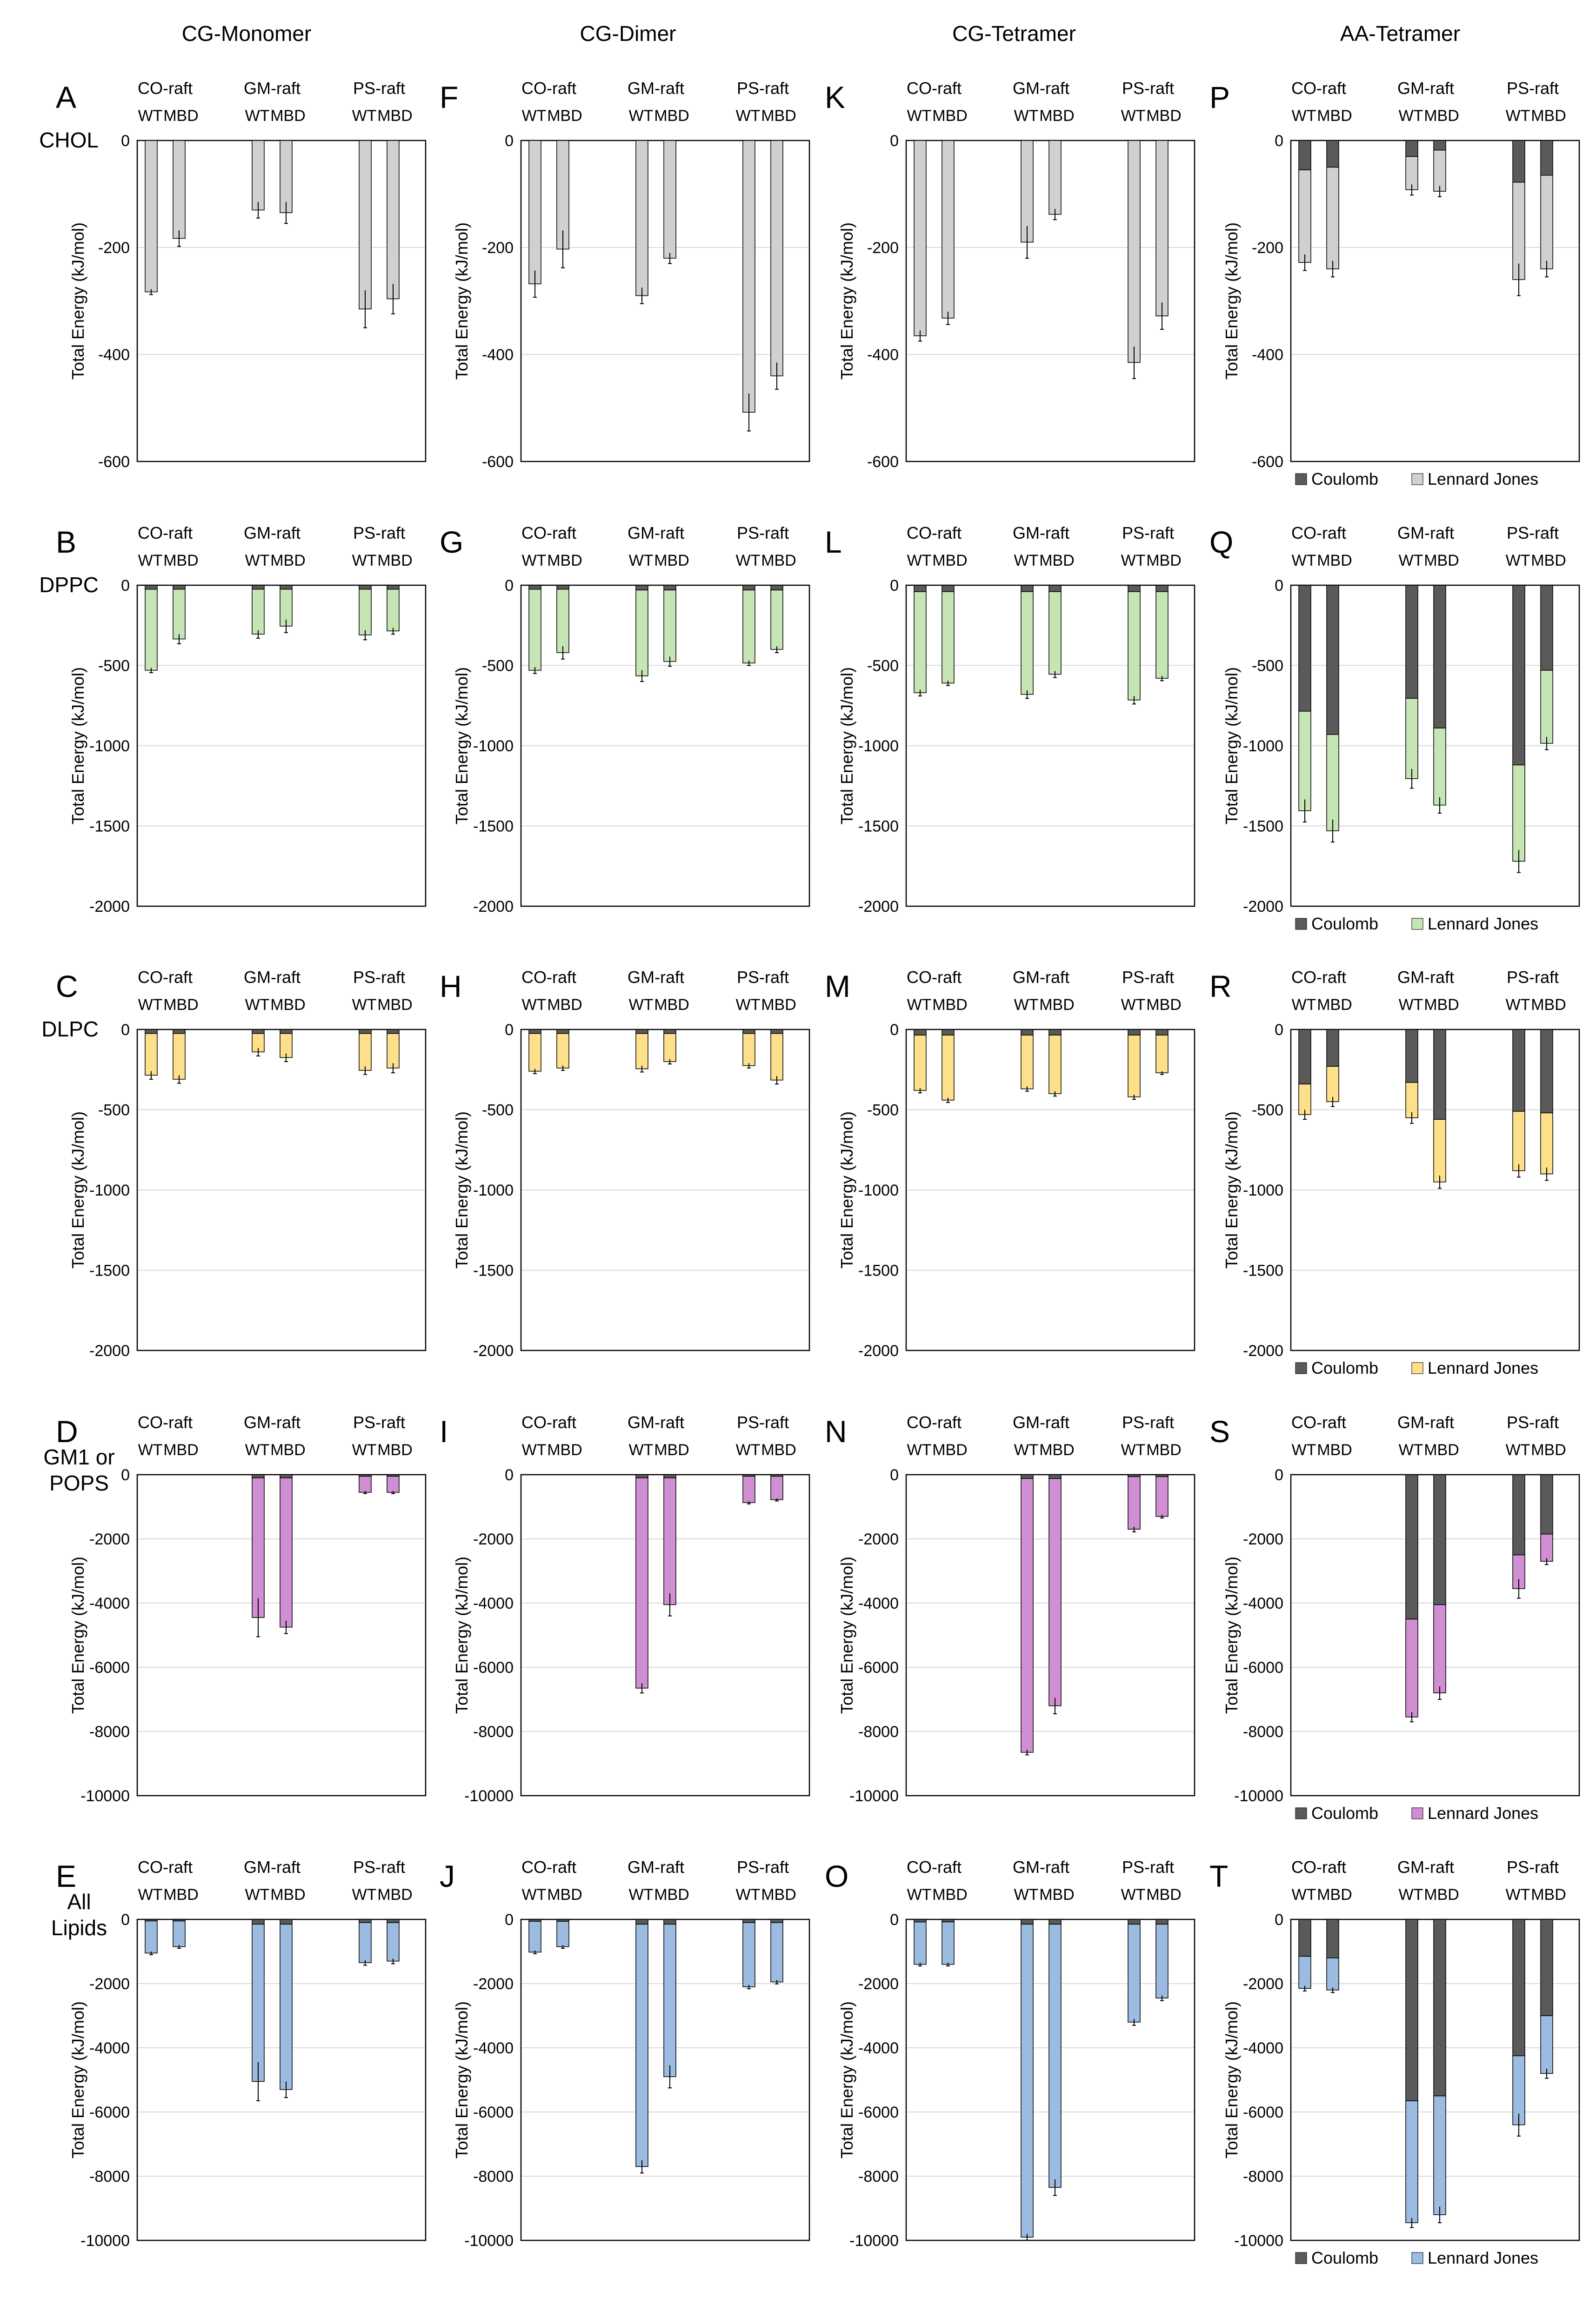 The width and height of the screenshot is (1596, 2299). What do you see at coordinates (498, 248) in the screenshot?
I see `y-tick-label: -200` at bounding box center [498, 248].